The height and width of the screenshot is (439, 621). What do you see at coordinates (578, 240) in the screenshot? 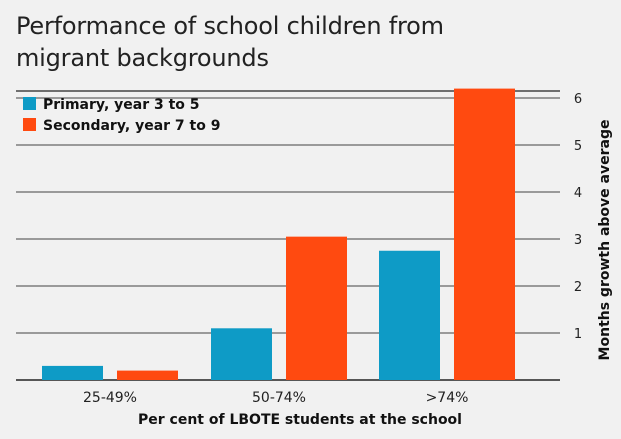
I see `y-tick-label: 3` at bounding box center [578, 240].